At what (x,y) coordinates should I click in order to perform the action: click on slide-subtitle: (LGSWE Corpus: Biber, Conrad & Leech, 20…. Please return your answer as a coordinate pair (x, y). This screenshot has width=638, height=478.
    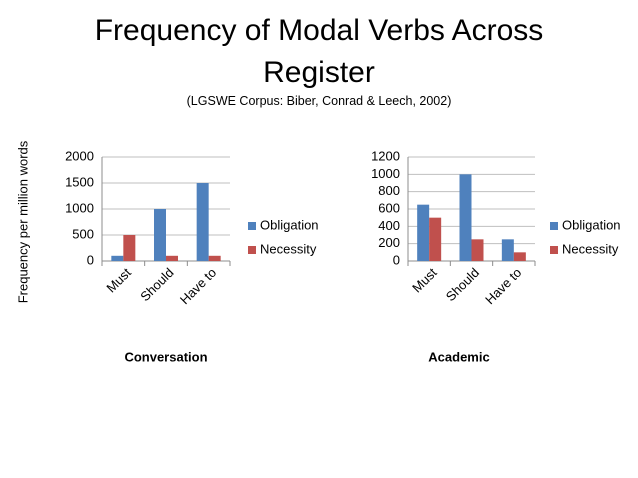
    Looking at the image, I should click on (319, 101).